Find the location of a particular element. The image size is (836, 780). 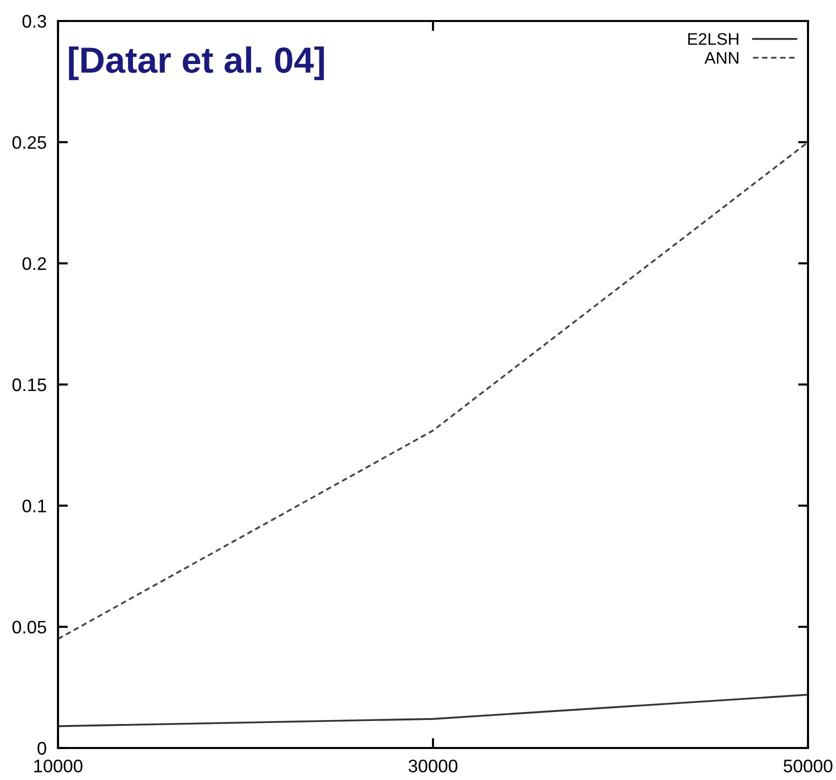

y-tick-label: 0.05 is located at coordinates (29, 627).